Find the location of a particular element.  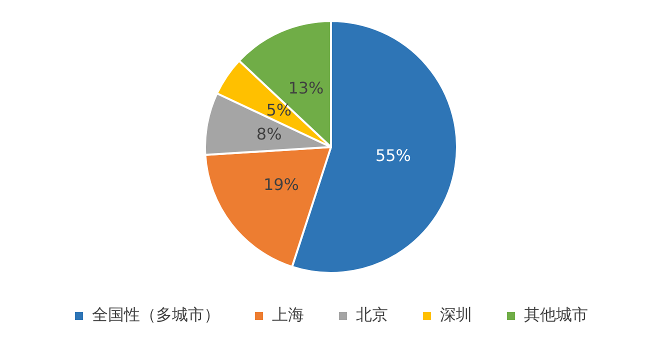

data-label: 8% is located at coordinates (269, 134).